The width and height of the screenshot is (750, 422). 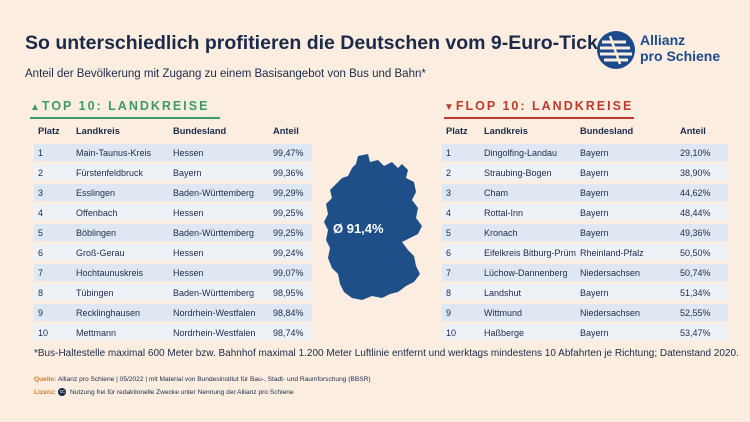 I want to click on cell-bundesland: Nordrhein-Westfalen, so click(x=219, y=332).